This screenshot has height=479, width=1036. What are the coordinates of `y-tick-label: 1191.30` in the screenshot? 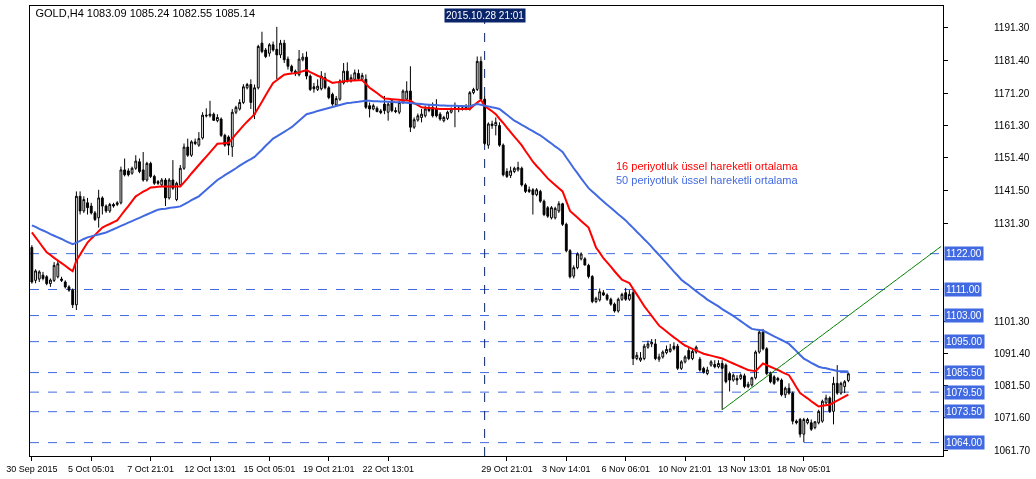 It's located at (1012, 28).